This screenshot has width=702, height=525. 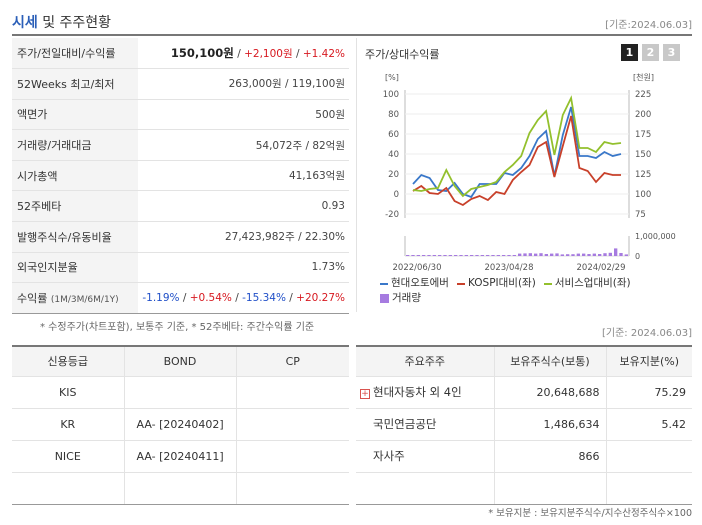 I want to click on return-label: 수익률 (1M/3M/6M/1Y), so click(x=75, y=298).